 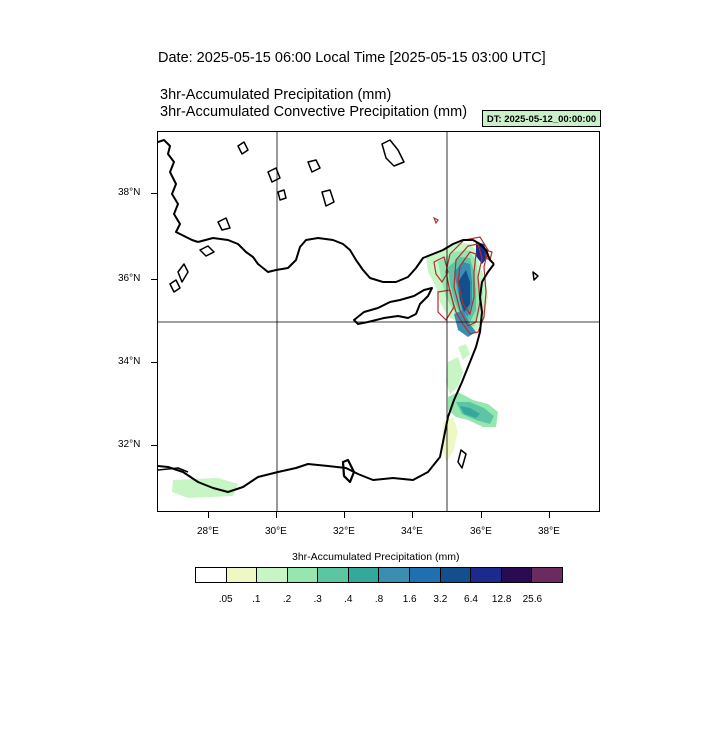 What do you see at coordinates (129, 278) in the screenshot?
I see `lat-label-36: 36°N` at bounding box center [129, 278].